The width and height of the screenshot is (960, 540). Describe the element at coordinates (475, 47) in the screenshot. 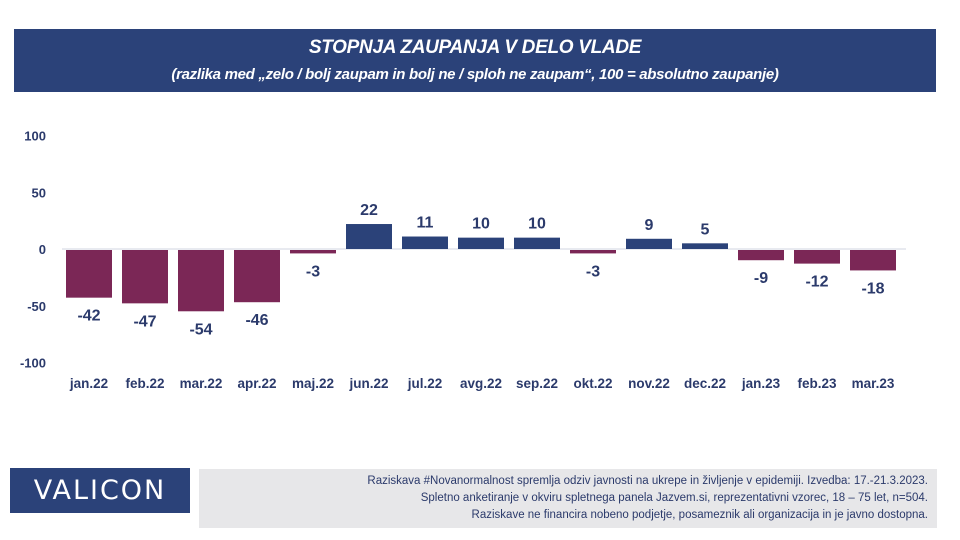

I see `chart-title: STOPNJA ZAUPANJA V DELO VLADE` at that location.